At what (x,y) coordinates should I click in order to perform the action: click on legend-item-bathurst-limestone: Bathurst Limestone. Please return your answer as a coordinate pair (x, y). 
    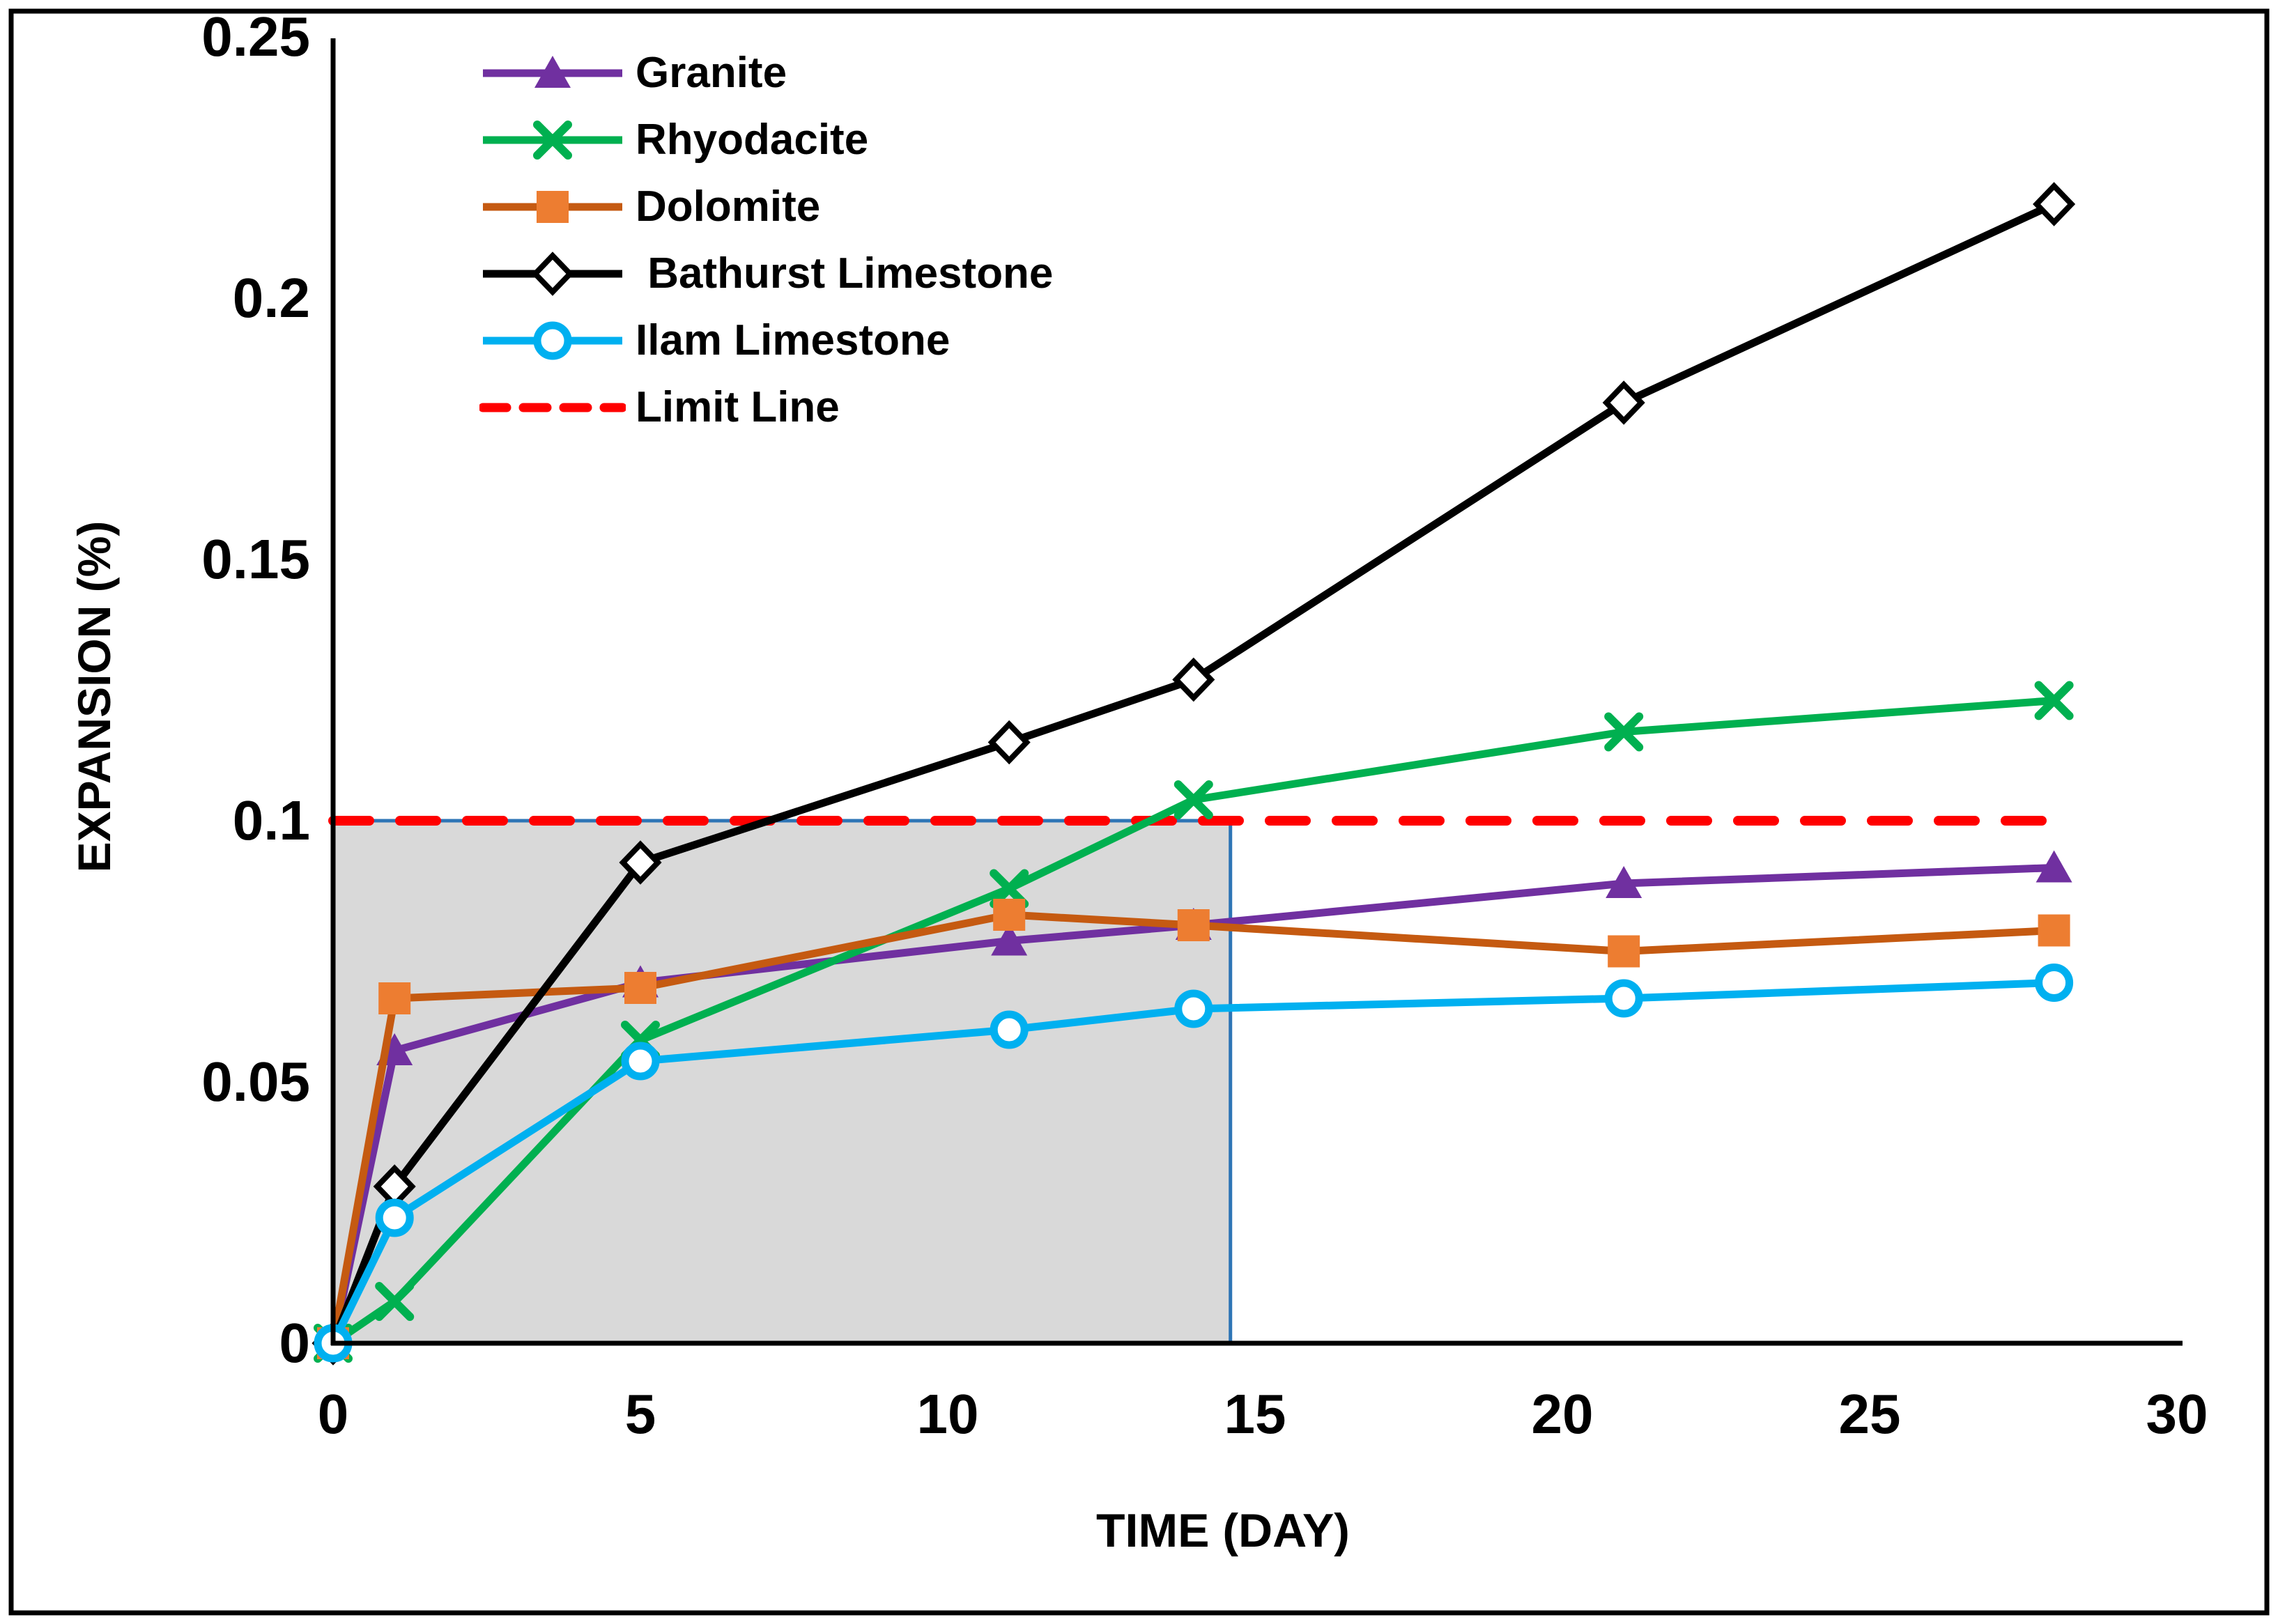
    Looking at the image, I should click on (766, 273).